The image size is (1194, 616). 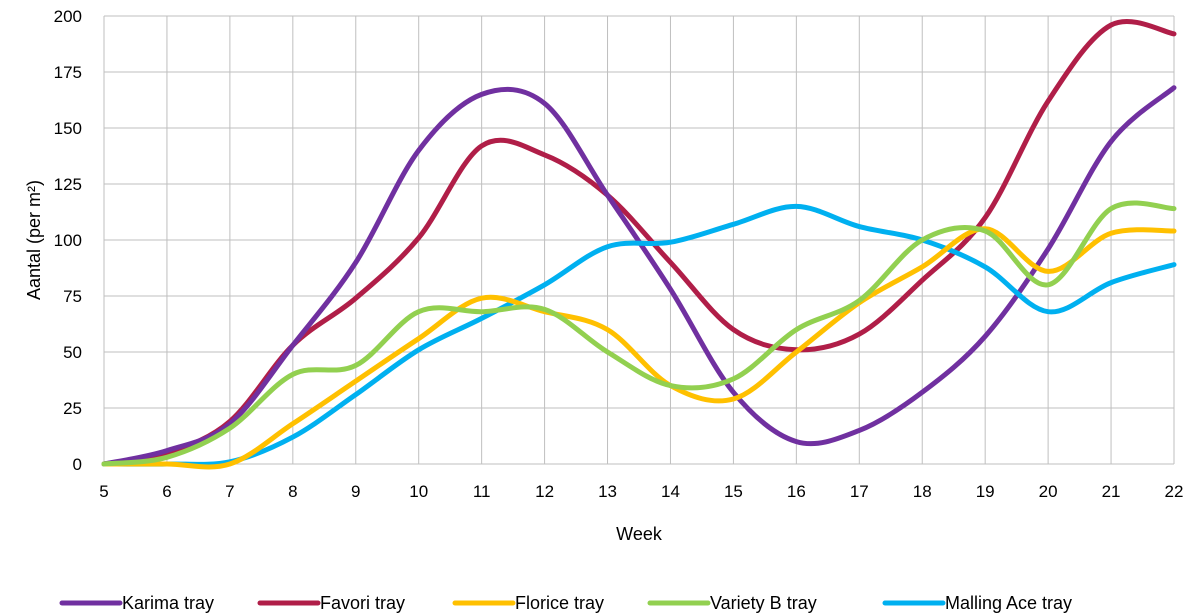 I want to click on x-axis-ticks: 5 6 7 8 9 10 11 12 13 14 15 16 17 18 19 20 21 22, so click(x=641, y=491).